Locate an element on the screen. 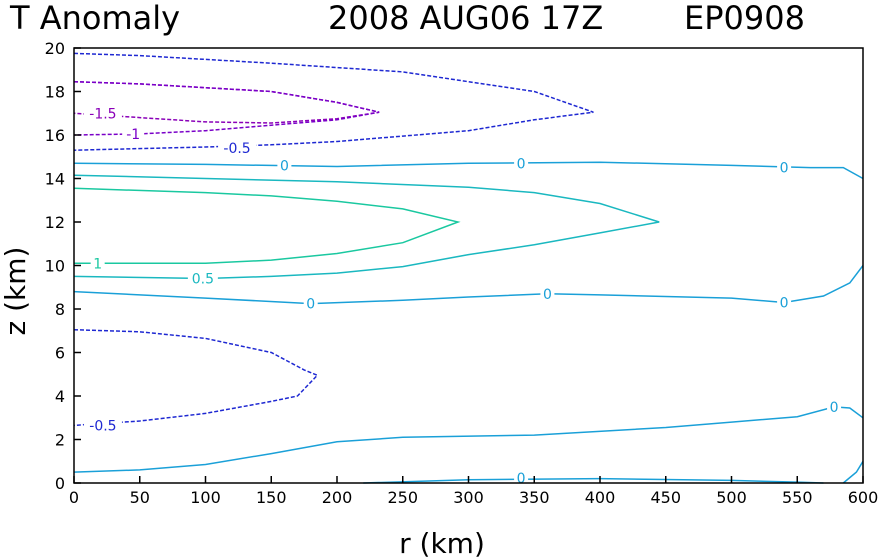  contour-label: 1 is located at coordinates (97, 264).